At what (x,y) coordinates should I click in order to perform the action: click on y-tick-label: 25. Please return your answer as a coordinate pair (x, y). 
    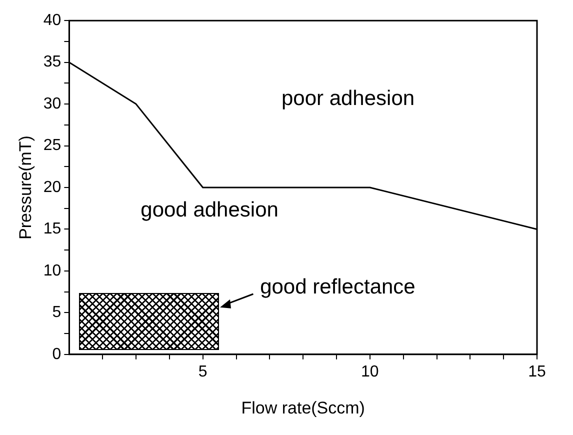
    Looking at the image, I should click on (52, 145).